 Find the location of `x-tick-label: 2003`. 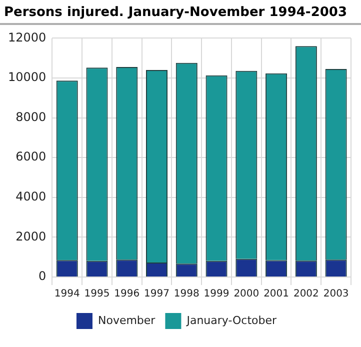

x-tick-label: 2003 is located at coordinates (336, 294).